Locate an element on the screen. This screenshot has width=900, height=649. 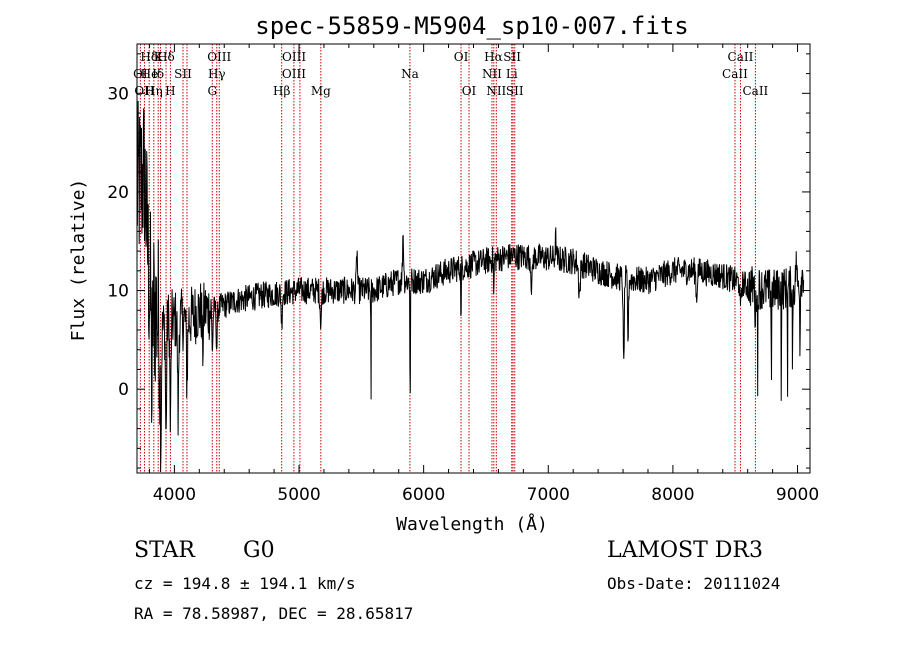
x-tick-label: 5000 is located at coordinates (298, 495).